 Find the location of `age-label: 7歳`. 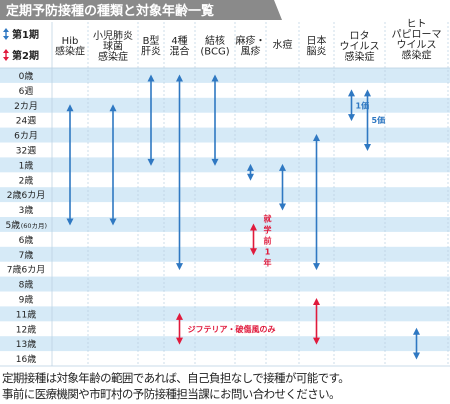

age-label: 7歳 is located at coordinates (26, 255).